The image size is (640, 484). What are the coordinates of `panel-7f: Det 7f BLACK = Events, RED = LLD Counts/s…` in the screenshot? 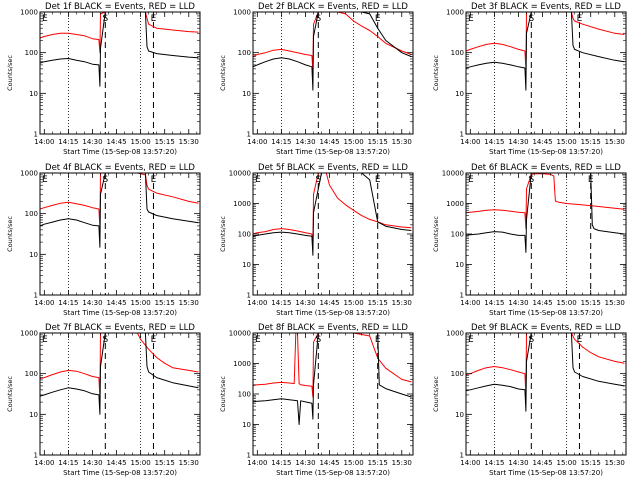 It's located at (103, 400).